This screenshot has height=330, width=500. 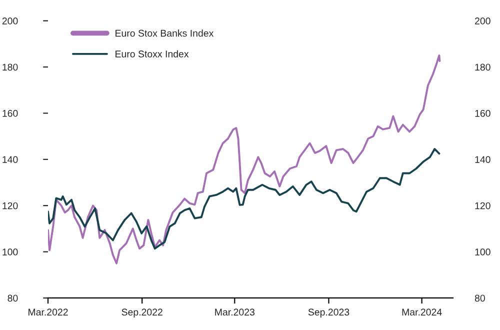 I want to click on y2-tick-label: 120, so click(x=482, y=206).